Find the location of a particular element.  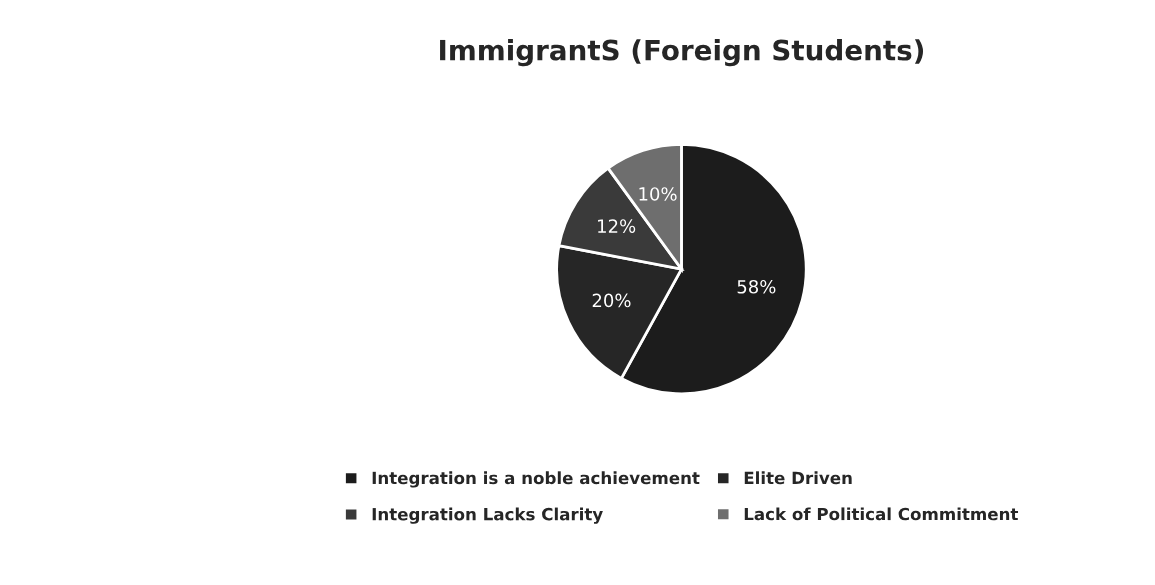

data-label: 58% is located at coordinates (756, 286).